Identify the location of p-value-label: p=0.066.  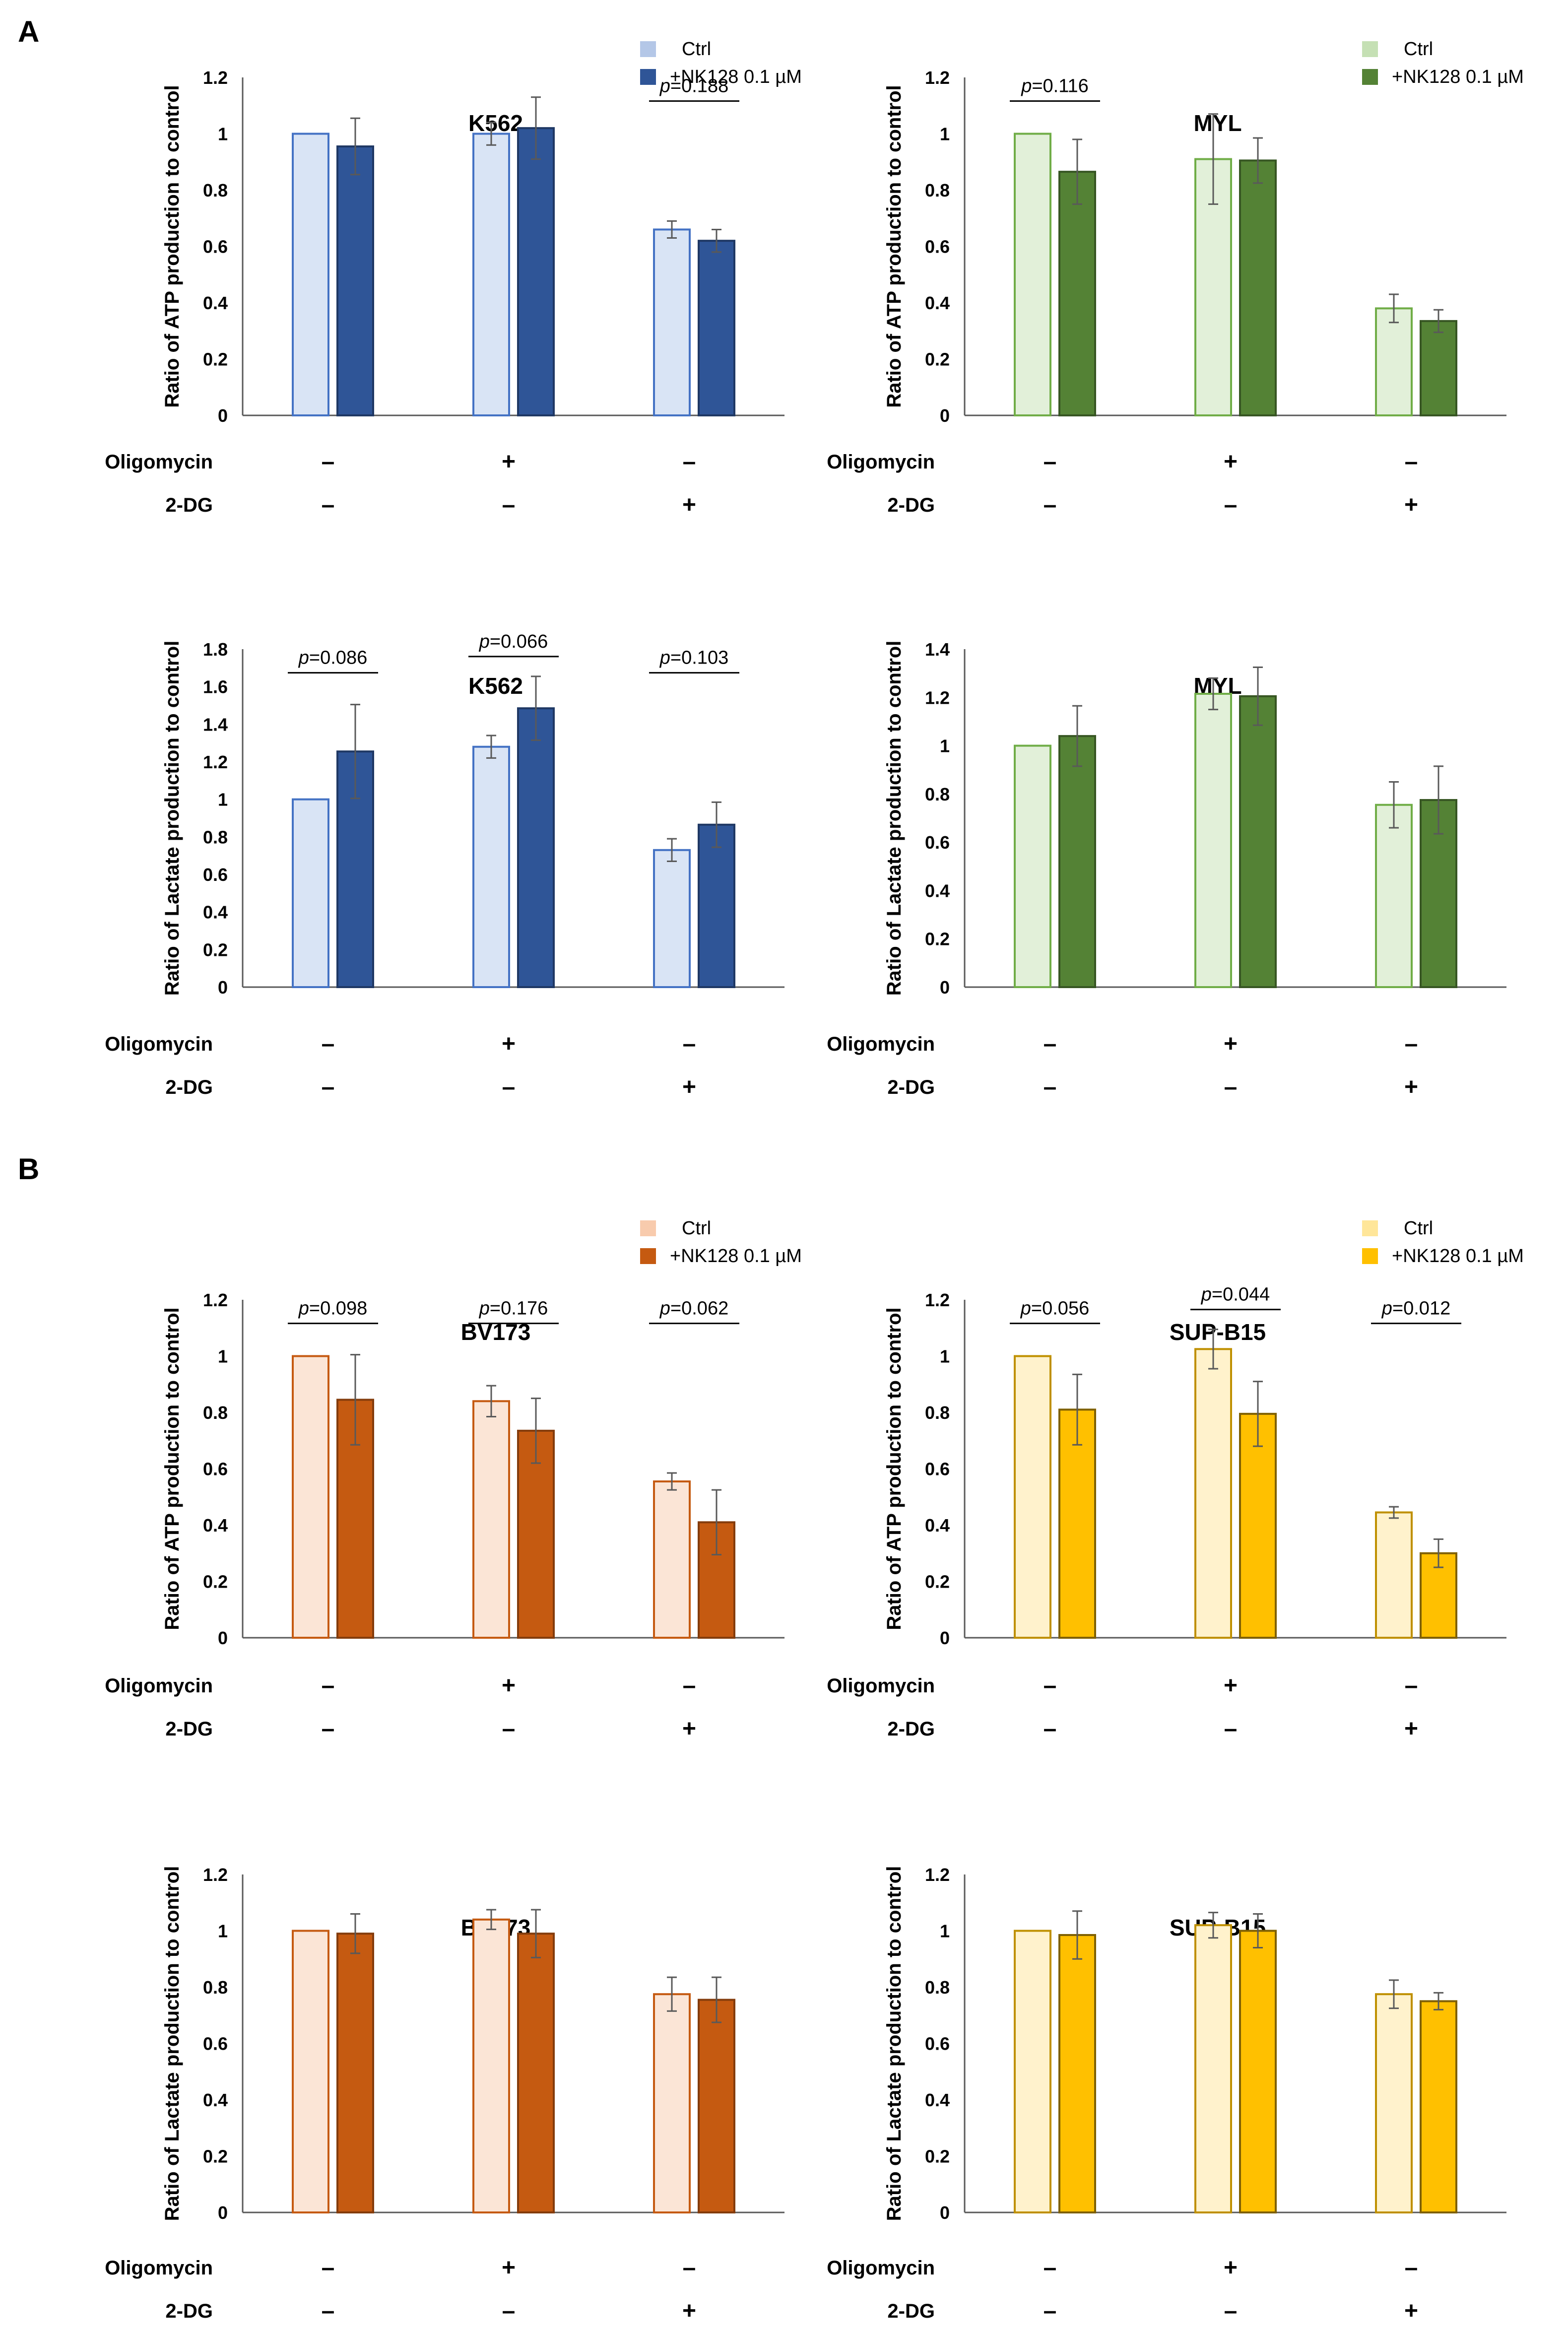
(513, 641).